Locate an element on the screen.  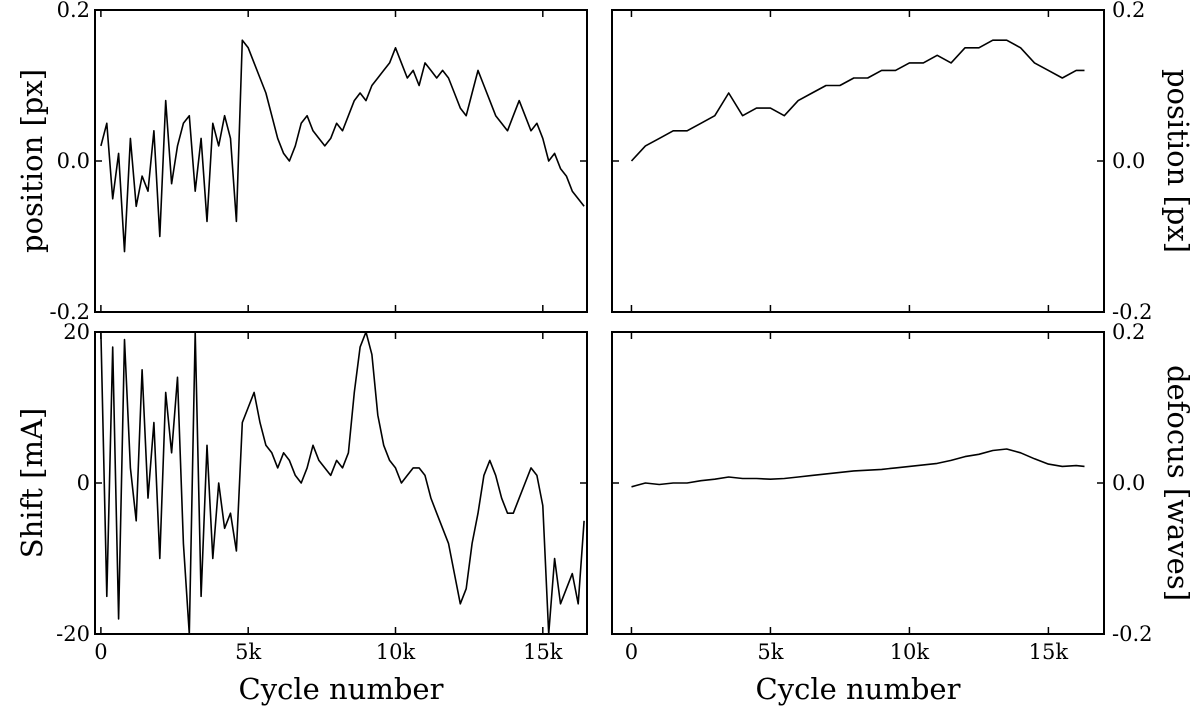
y-tick-label: 20 is located at coordinates (76, 332).